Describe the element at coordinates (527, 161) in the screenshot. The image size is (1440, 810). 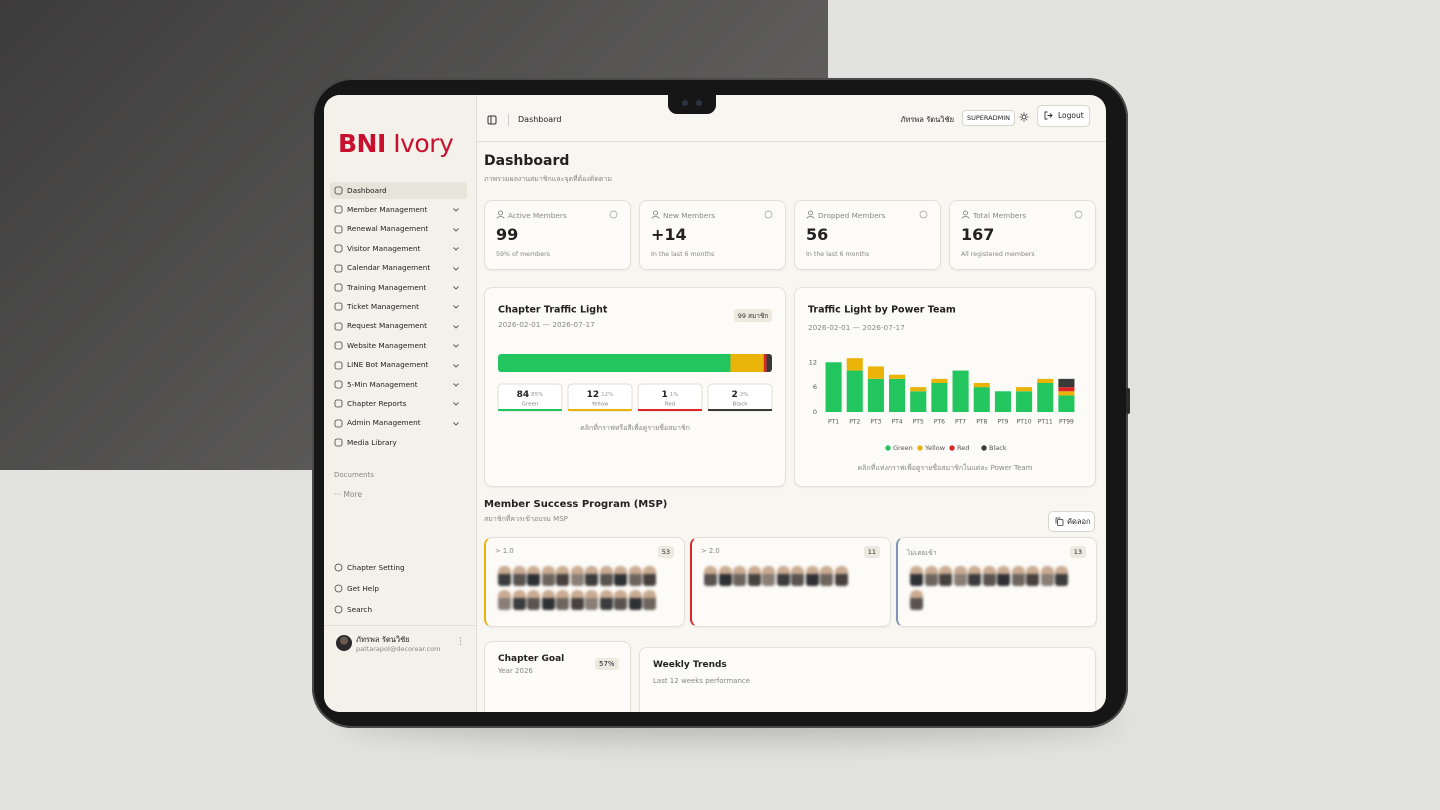
I see `page-title: Dashboard` at that location.